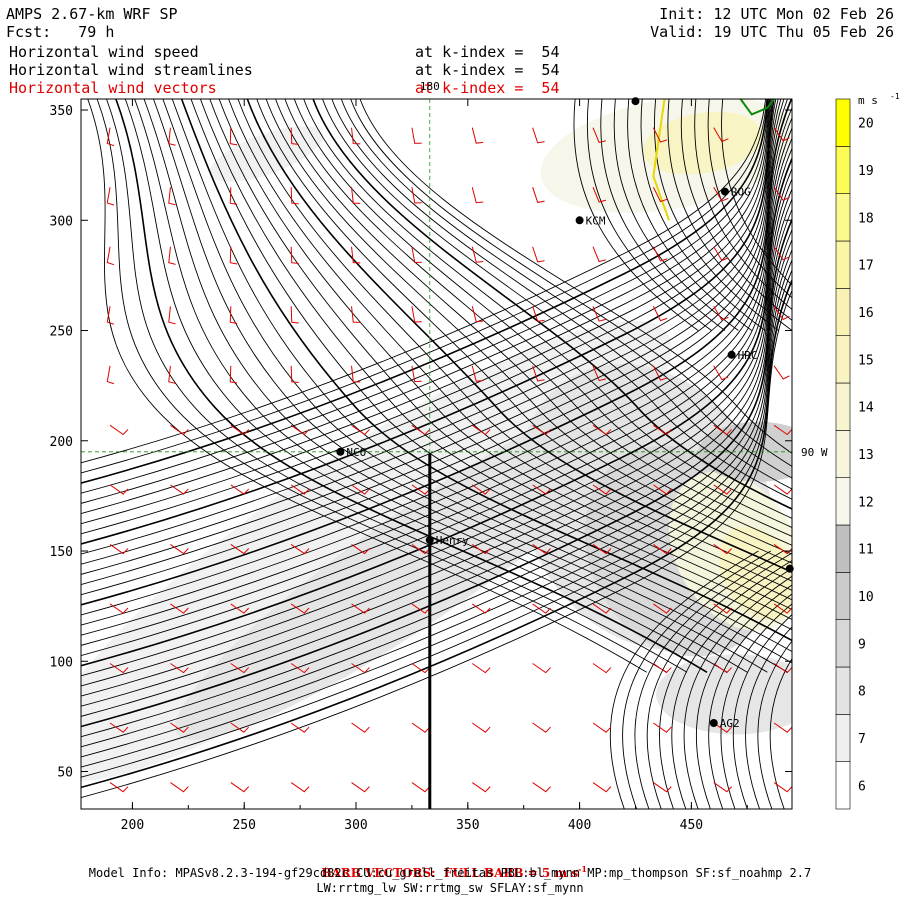 The width and height of the screenshot is (900, 900). I want to click on x-tick-label: 450, so click(691, 825).